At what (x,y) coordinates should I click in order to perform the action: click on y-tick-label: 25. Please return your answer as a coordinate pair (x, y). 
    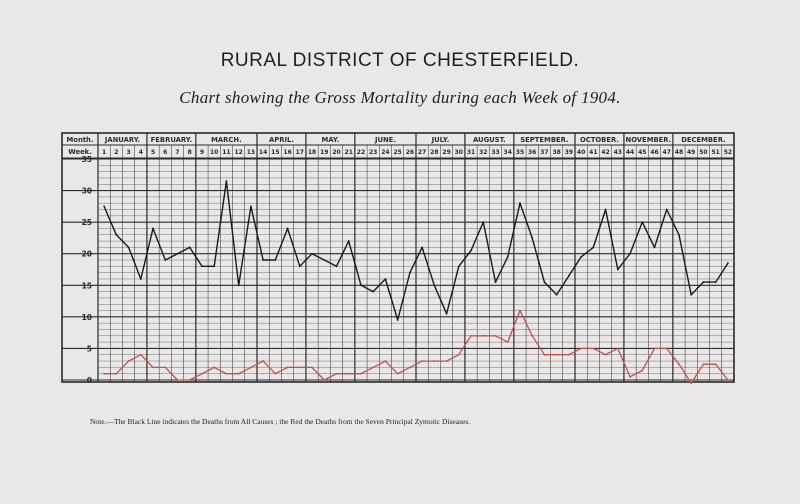
    Looking at the image, I should click on (87, 222).